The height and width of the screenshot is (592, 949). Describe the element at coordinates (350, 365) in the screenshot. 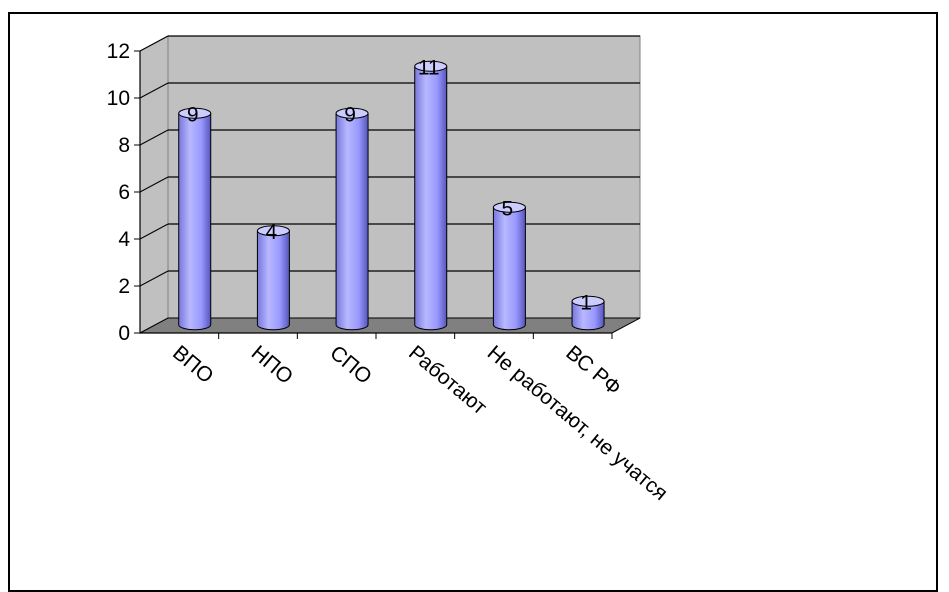

I see `x-tick-label: СПО` at that location.